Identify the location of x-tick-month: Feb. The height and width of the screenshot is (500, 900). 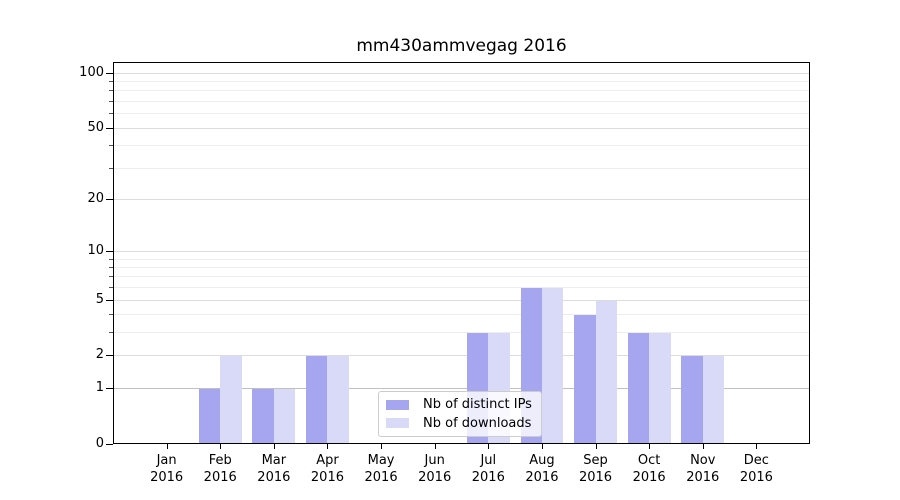
(220, 460).